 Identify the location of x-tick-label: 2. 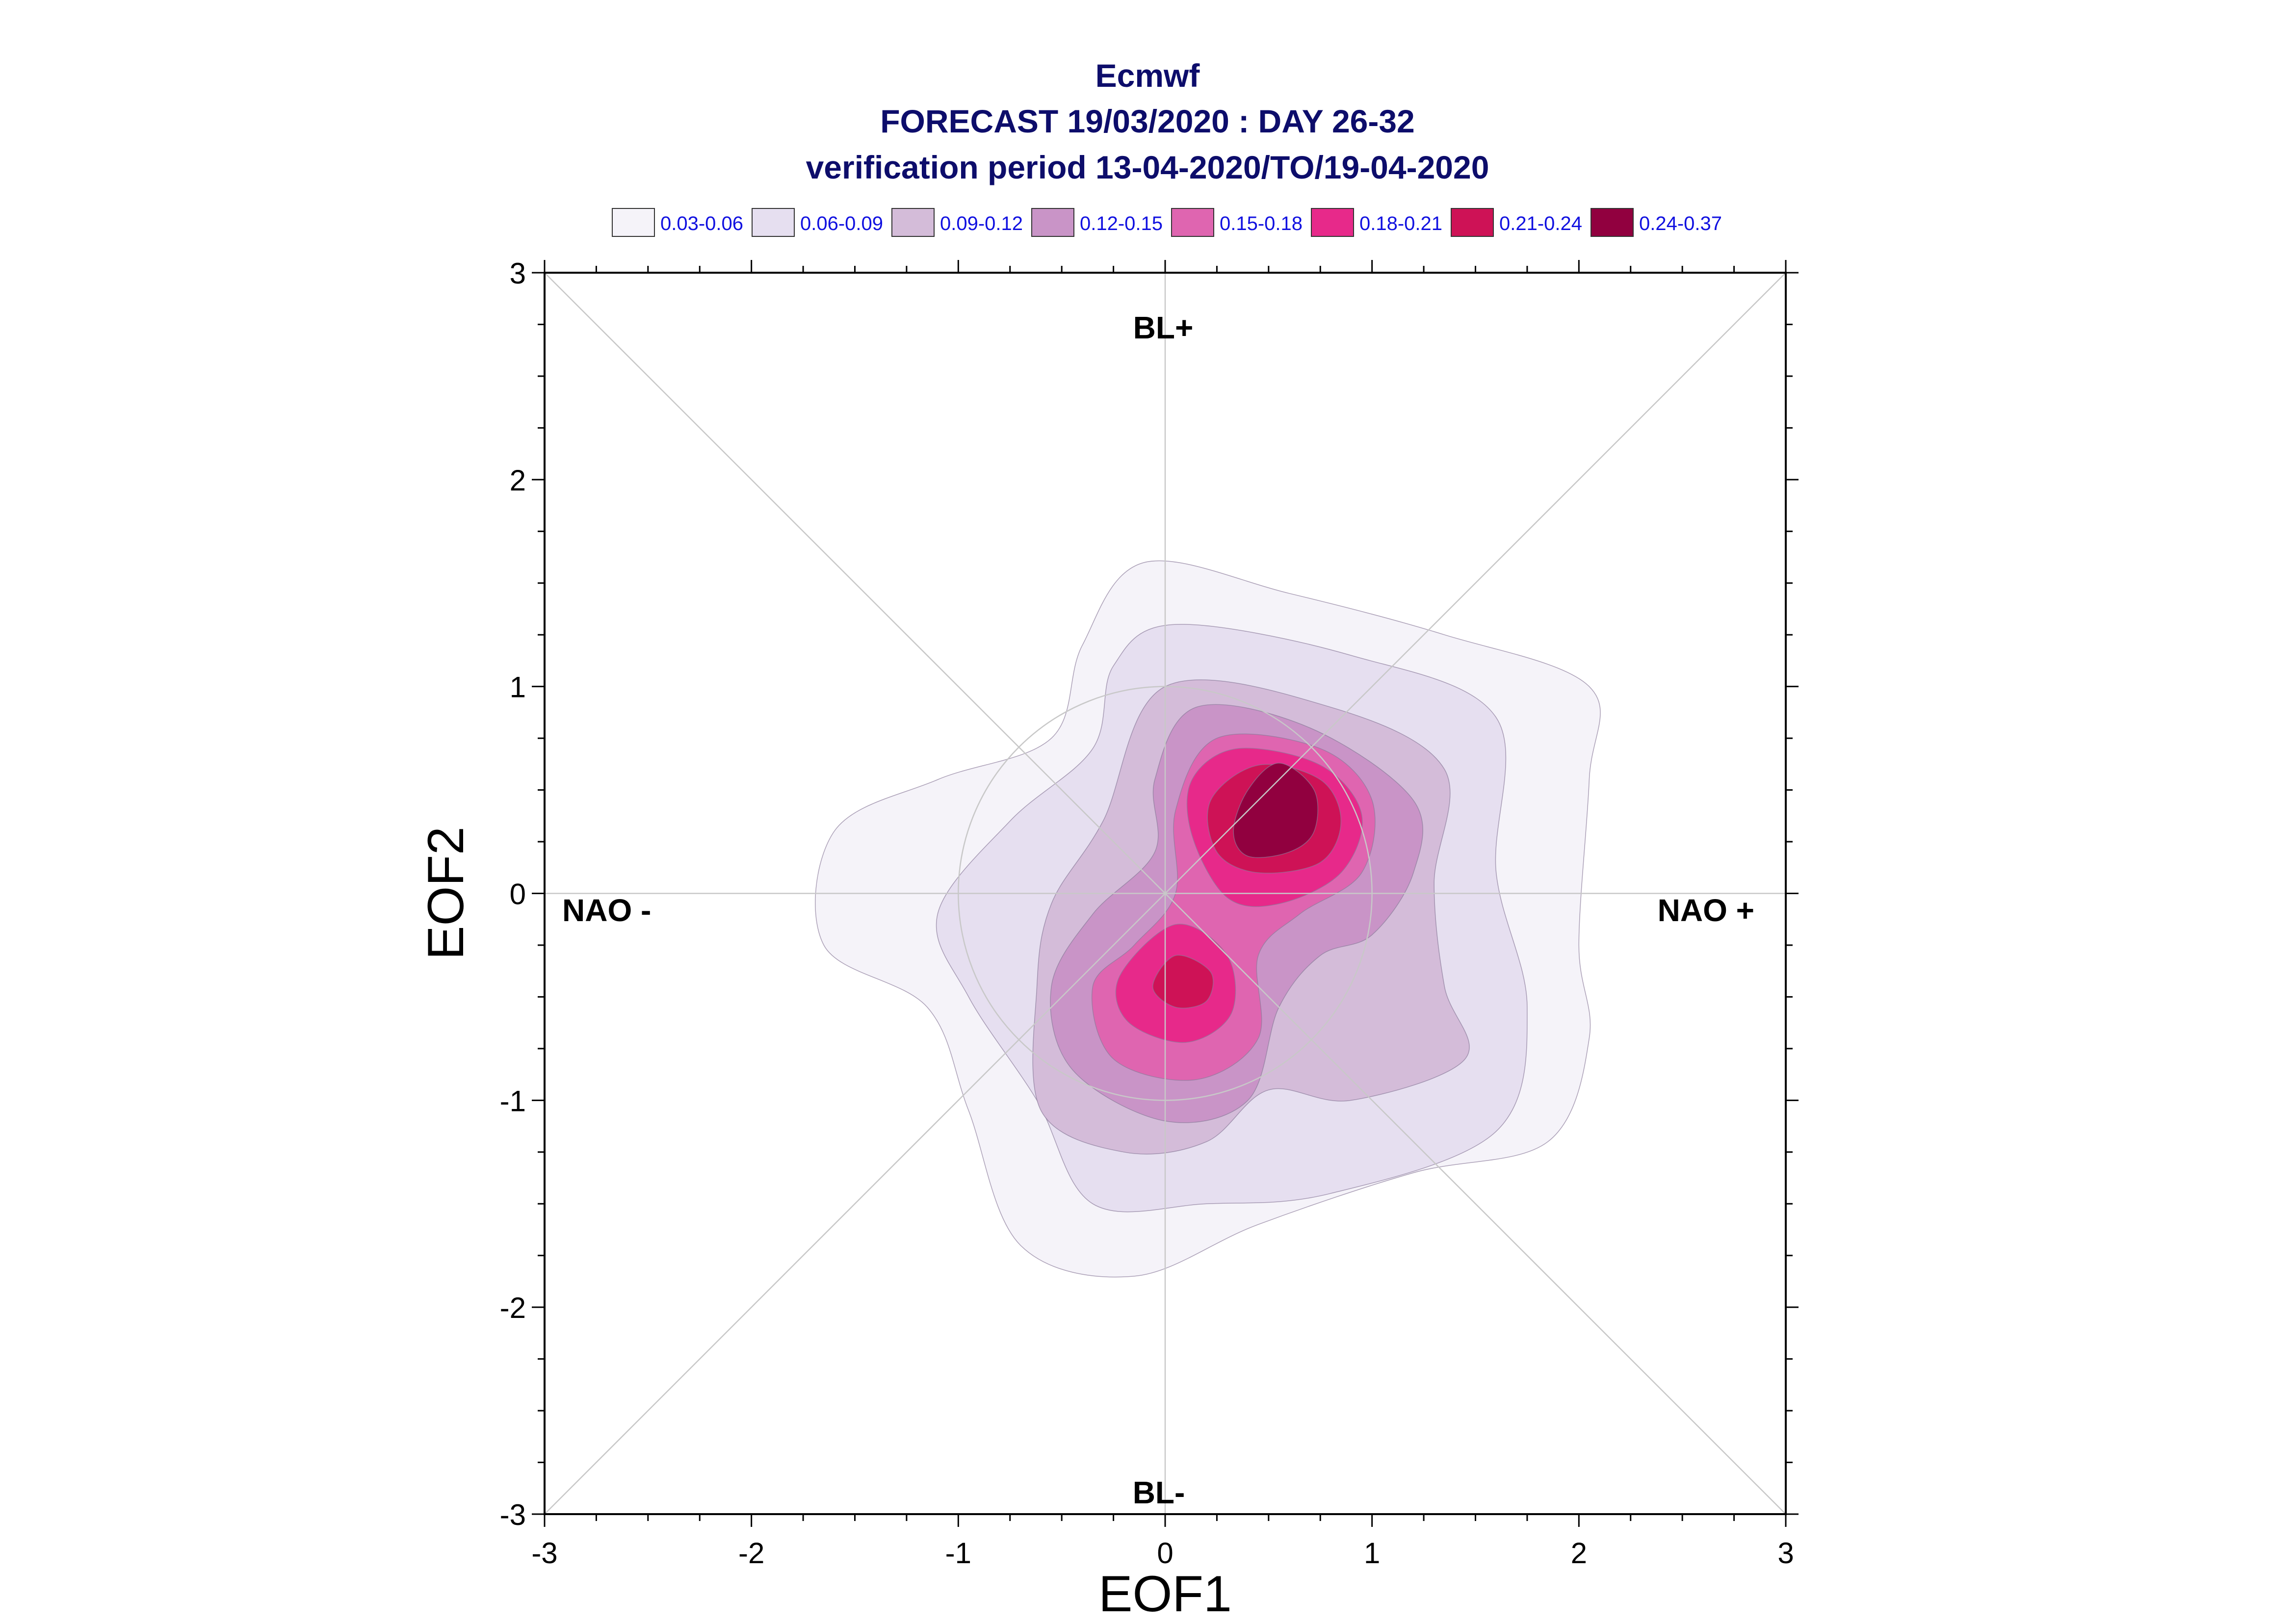
(1579, 1553).